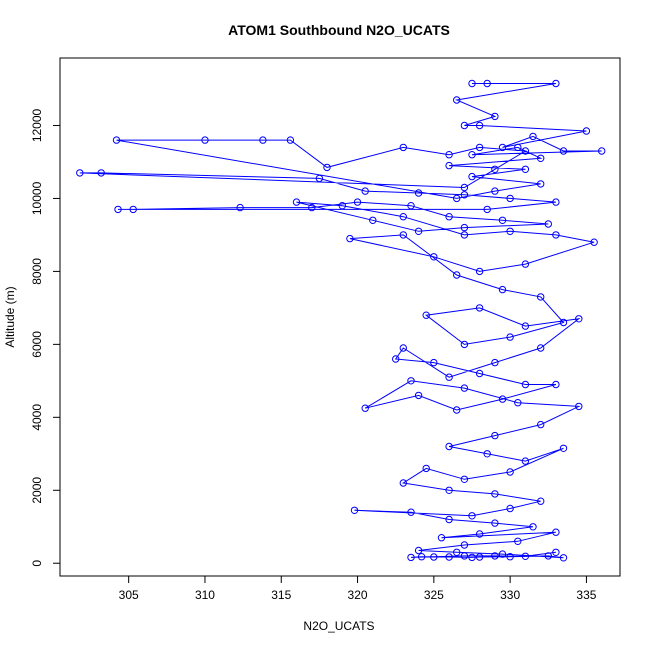  Describe the element at coordinates (205, 595) in the screenshot. I see `x-tick-label: 310` at that location.